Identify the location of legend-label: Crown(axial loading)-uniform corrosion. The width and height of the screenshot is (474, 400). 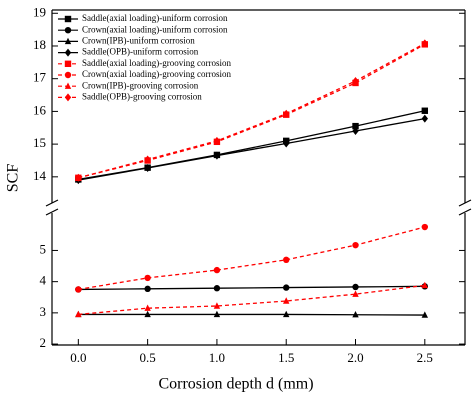
(155, 29).